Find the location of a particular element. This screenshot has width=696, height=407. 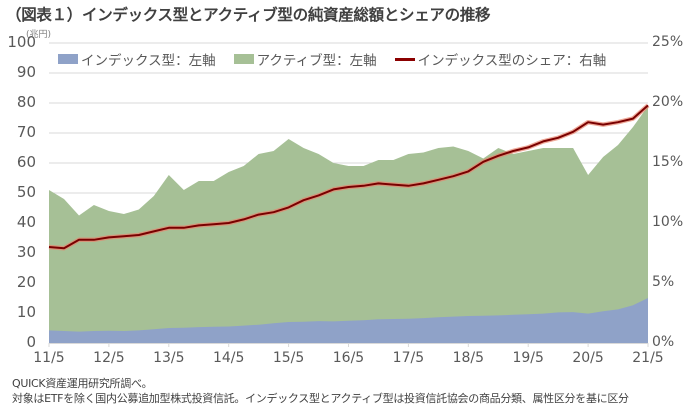

right-axis-tick: 5% is located at coordinates (663, 282).